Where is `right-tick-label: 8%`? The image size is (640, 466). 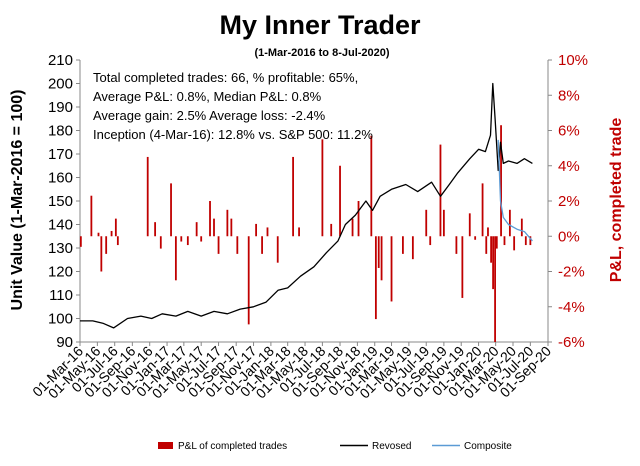
right-tick-label: 8% is located at coordinates (569, 95).